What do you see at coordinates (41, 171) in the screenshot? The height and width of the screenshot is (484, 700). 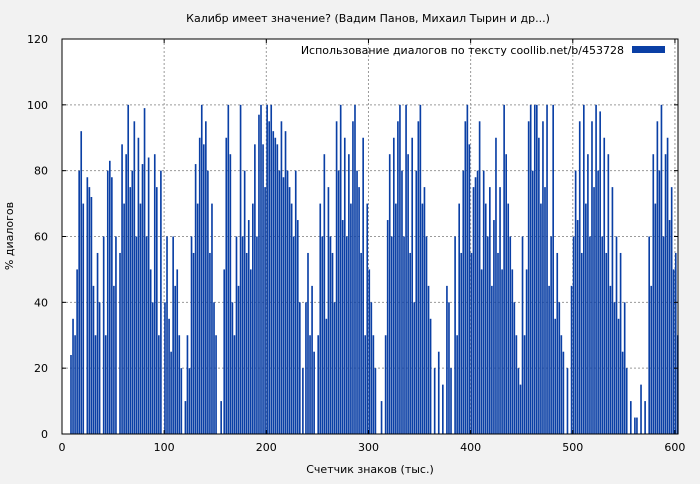 I see `y-tick-label: 80` at bounding box center [41, 171].